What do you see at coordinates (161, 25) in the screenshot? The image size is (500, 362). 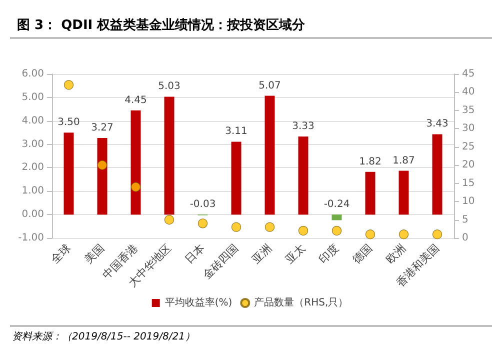 I see `chart-title: 图 3： QDII 权益类基金业绩情况：按投资区域分` at bounding box center [161, 25].